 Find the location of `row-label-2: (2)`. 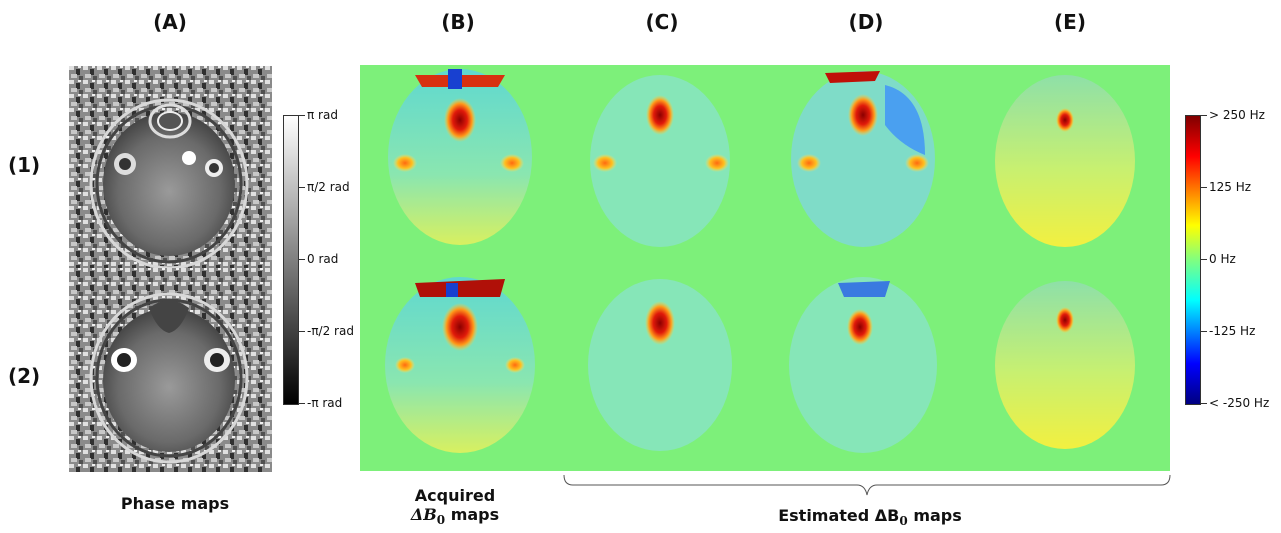

row-label-2: (2) is located at coordinates (24, 376).